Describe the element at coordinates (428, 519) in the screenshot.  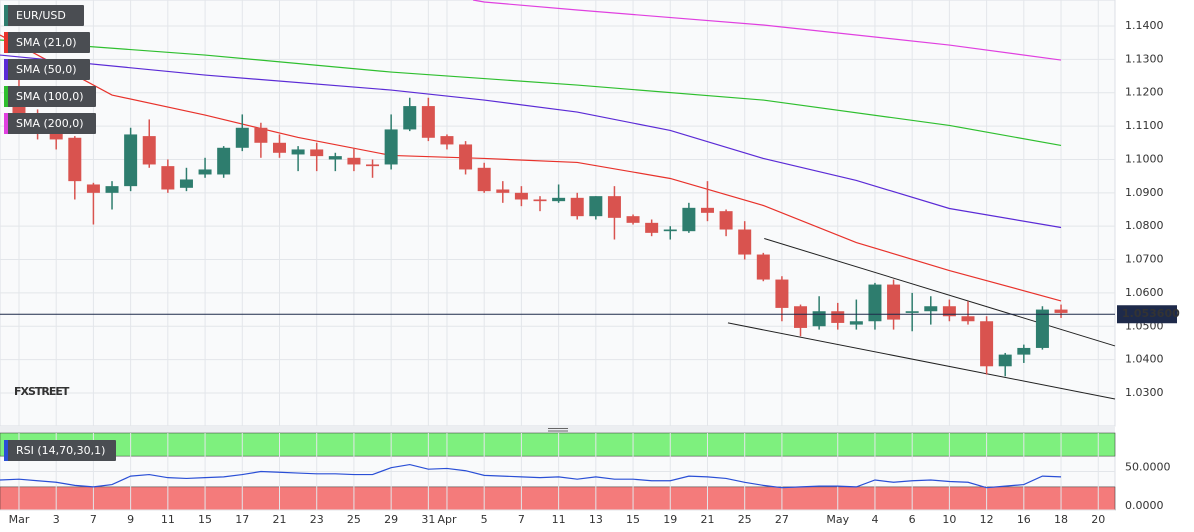
I see `x-tick-label: 31` at that location.